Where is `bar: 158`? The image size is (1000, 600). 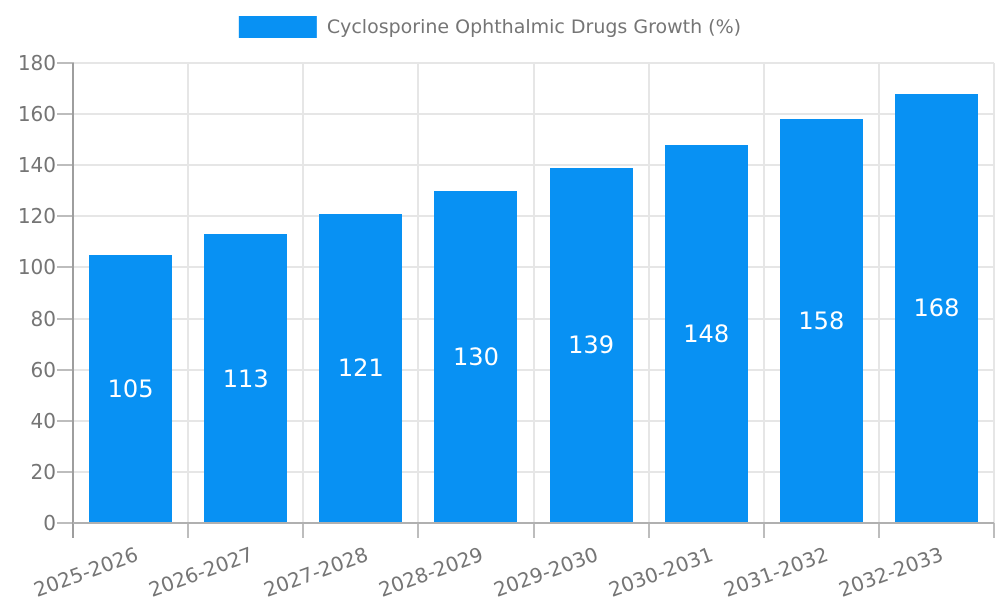
bar: 158 is located at coordinates (821, 321).